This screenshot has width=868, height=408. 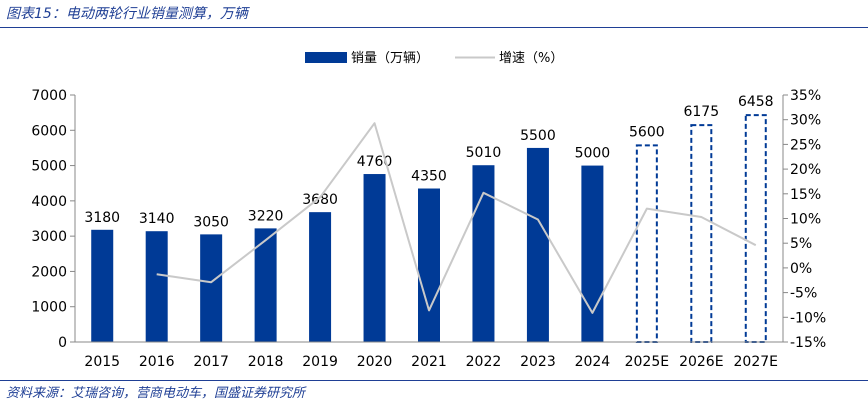 I want to click on bar-data-label: 3180, so click(x=102, y=218).